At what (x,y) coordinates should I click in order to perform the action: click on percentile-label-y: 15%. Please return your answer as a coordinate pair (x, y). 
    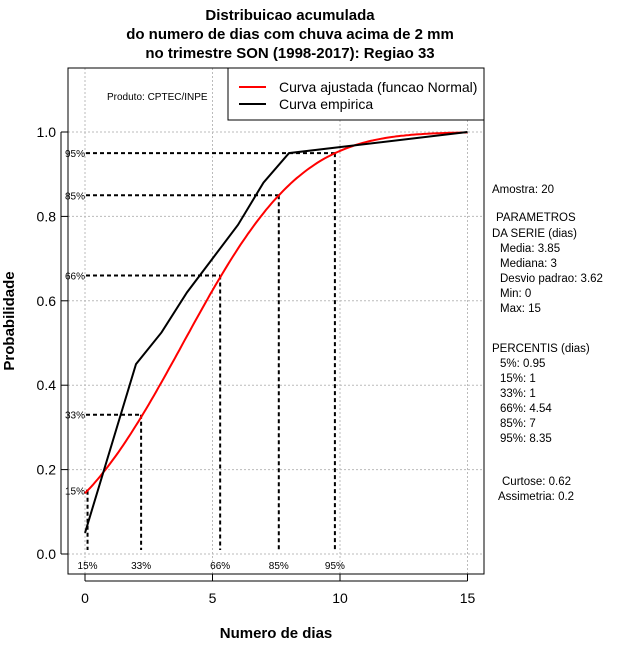
    Looking at the image, I should click on (75, 492).